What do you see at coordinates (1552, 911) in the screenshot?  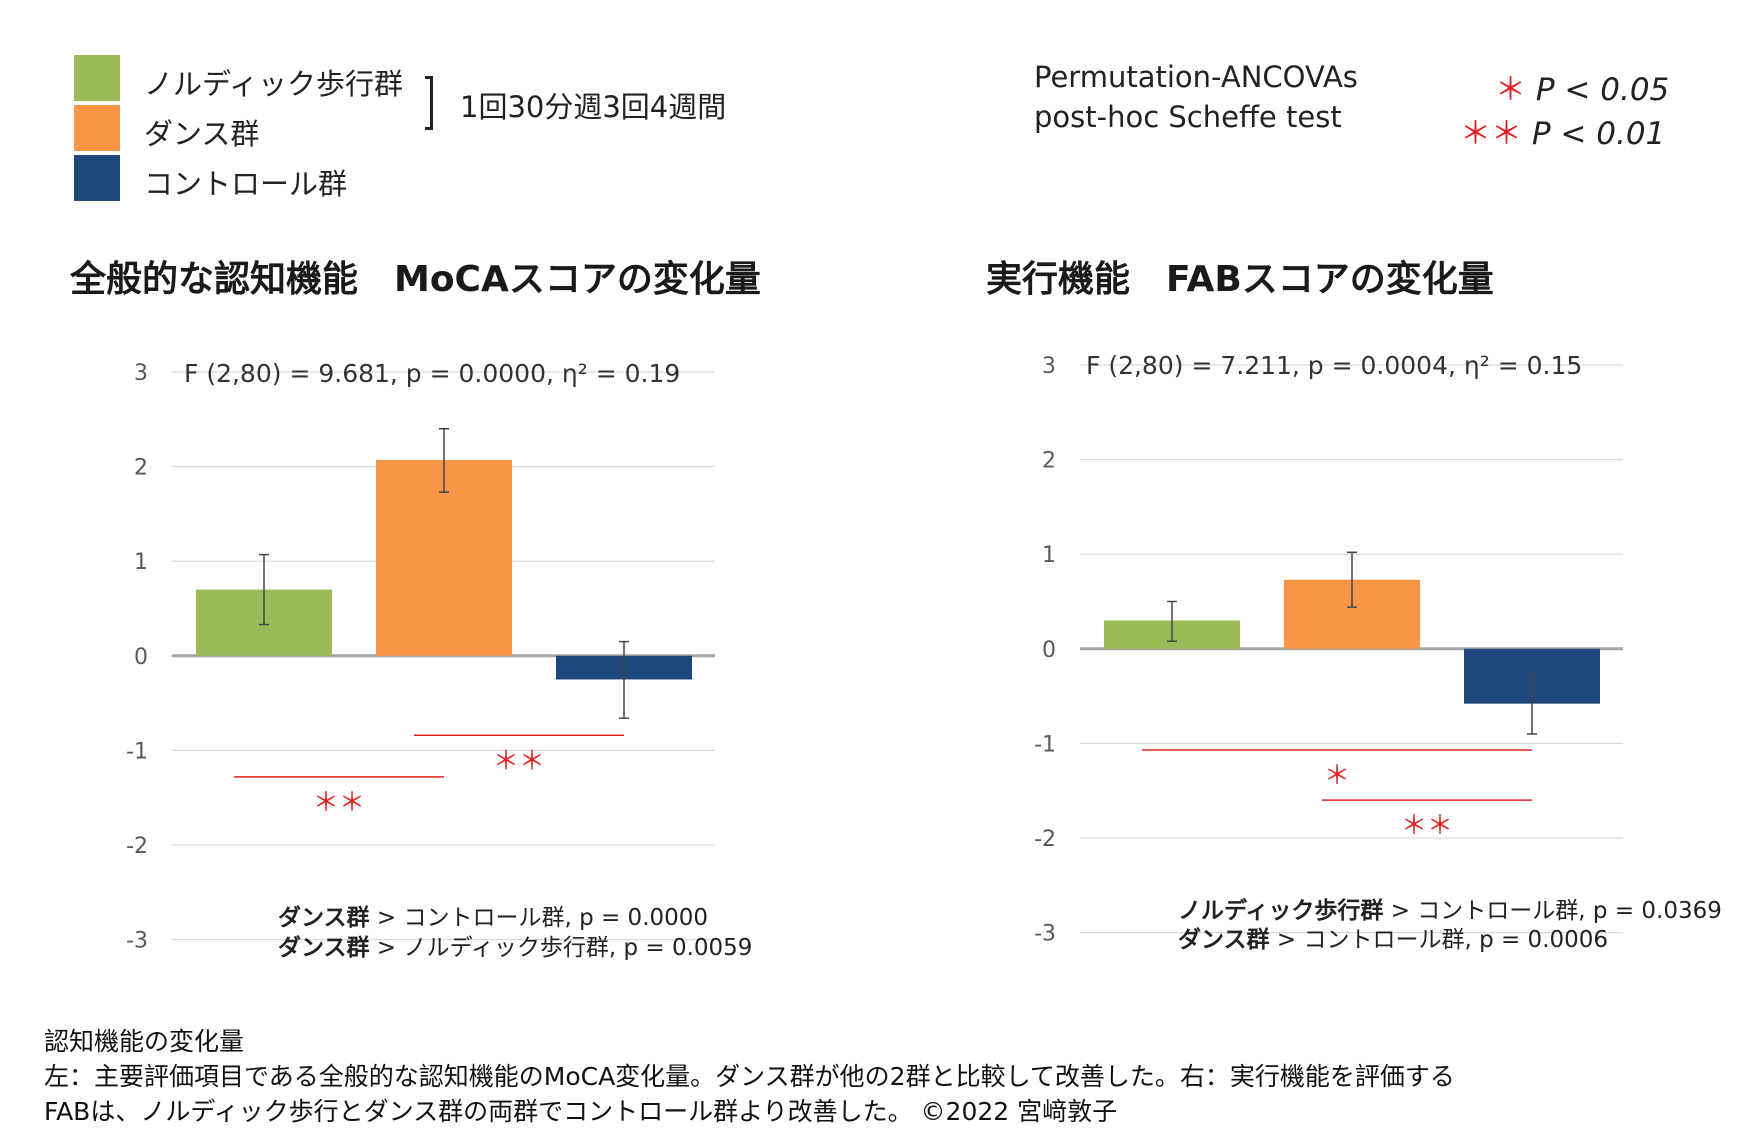 I see `fab-comparison-text-0: > コントロール群, p = 0.0369` at bounding box center [1552, 911].